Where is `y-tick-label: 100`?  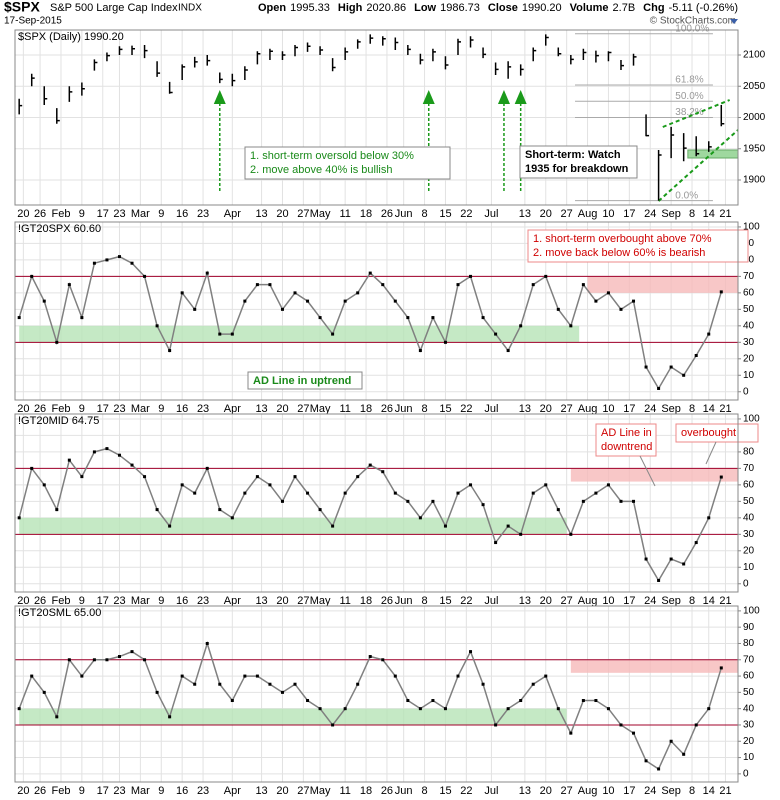 y-tick-label: 100 is located at coordinates (751, 419).